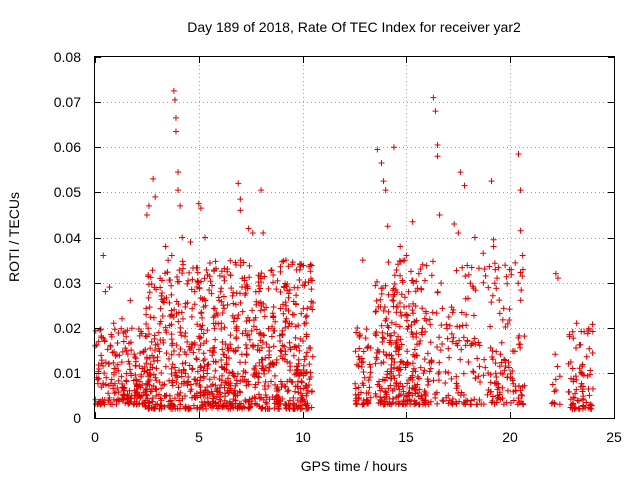 This screenshot has width=640, height=480. I want to click on x-tick-label: 5, so click(199, 437).